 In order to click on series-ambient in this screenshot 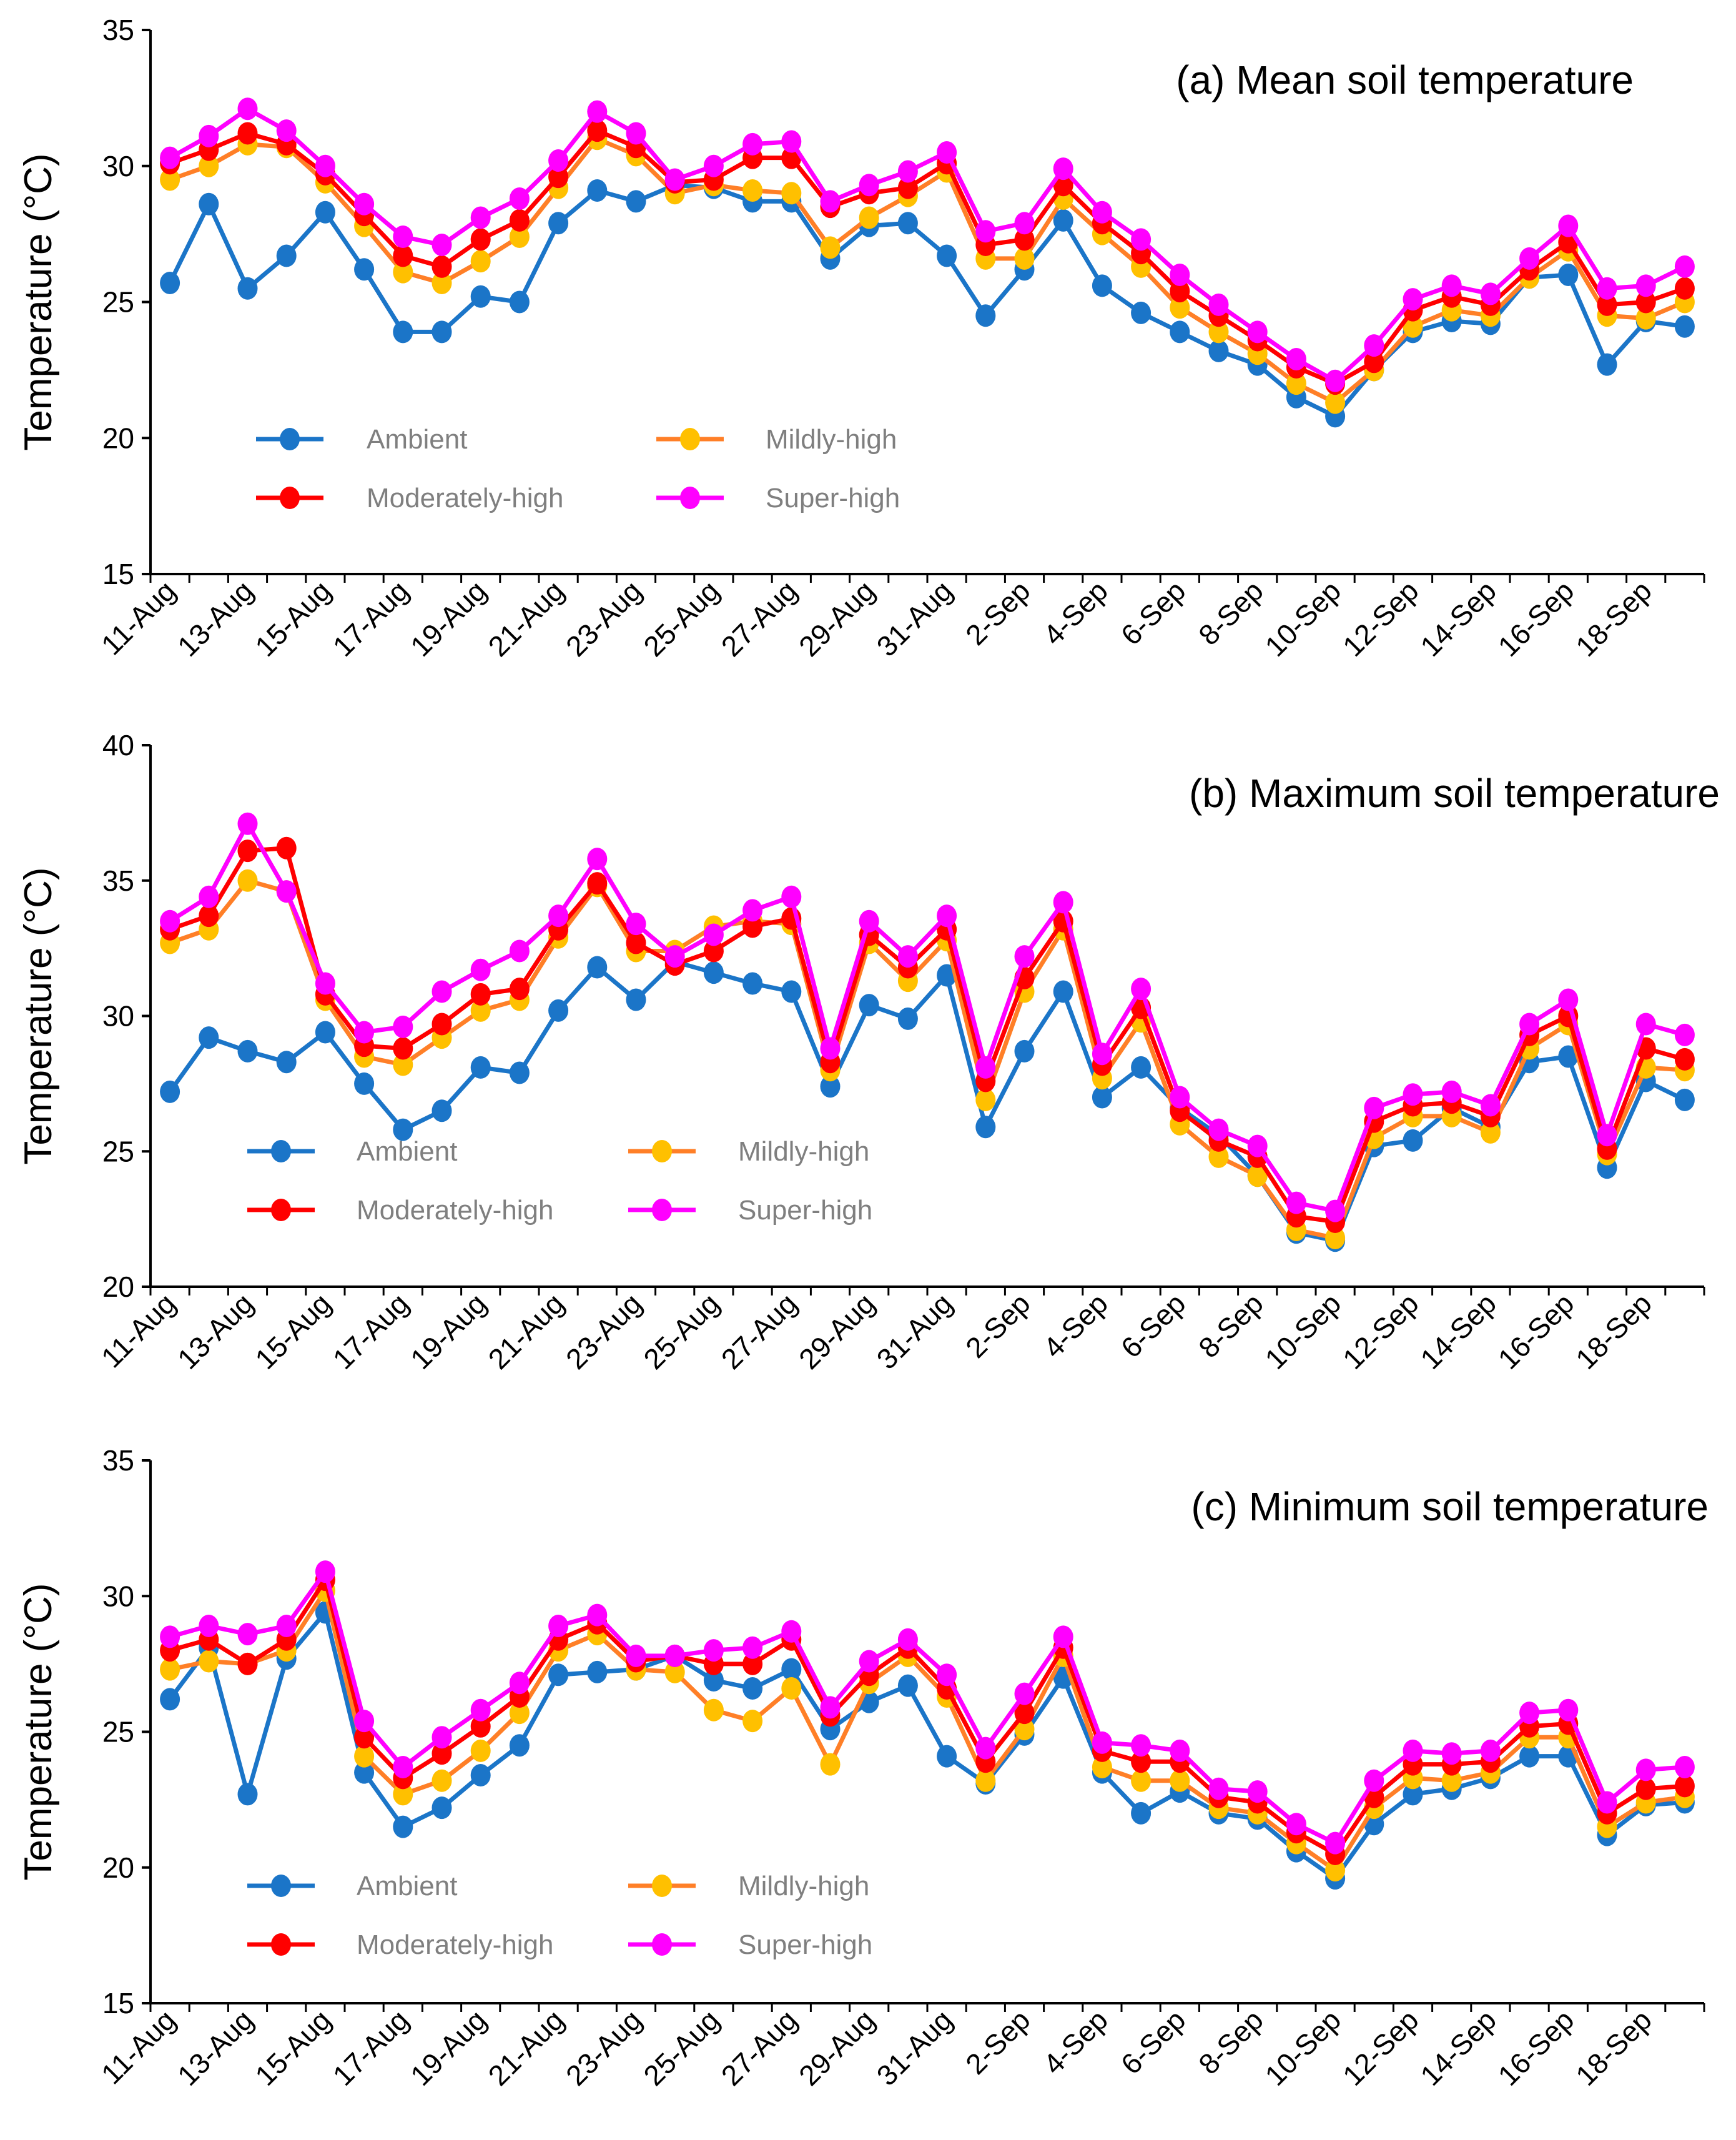, I will do `click(927, 1745)`.